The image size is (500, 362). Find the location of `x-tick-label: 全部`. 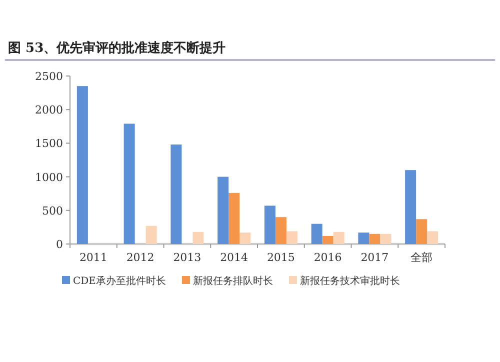

x-tick-label: 全部 is located at coordinates (421, 257).